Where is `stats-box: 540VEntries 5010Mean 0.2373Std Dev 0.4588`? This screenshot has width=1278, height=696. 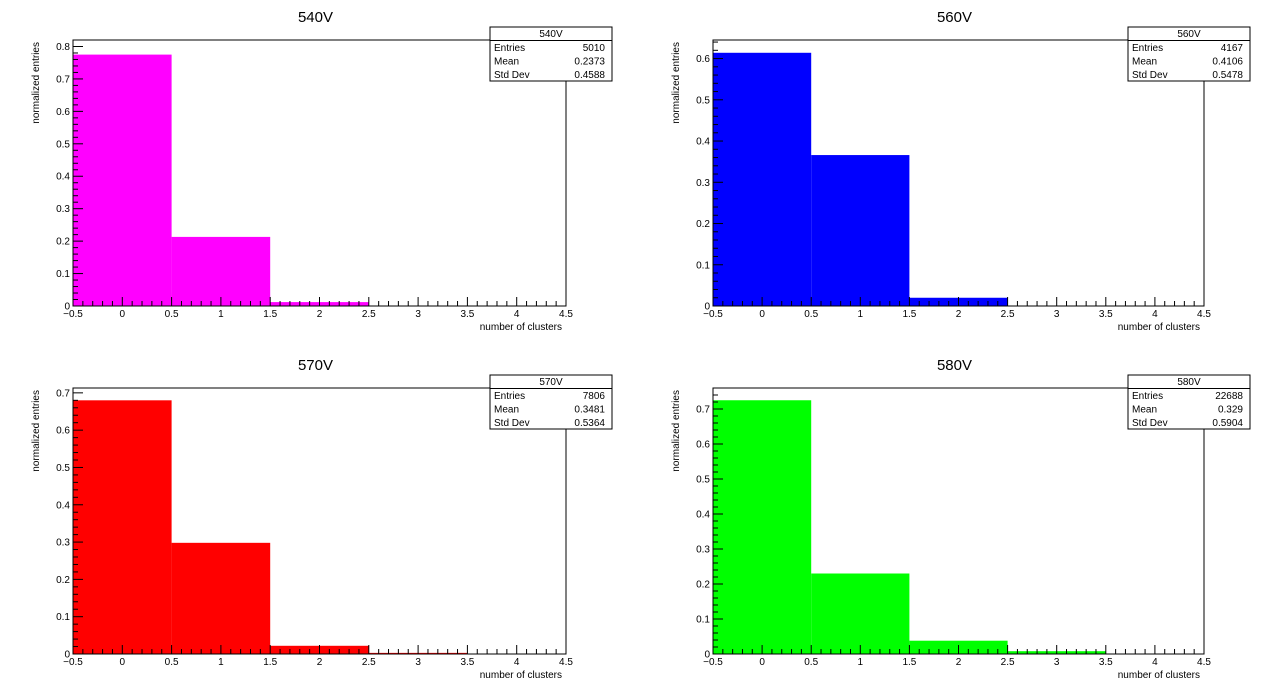
stats-box: 540VEntries 5010Mean 0.2373Std Dev 0.4588 is located at coordinates (551, 54).